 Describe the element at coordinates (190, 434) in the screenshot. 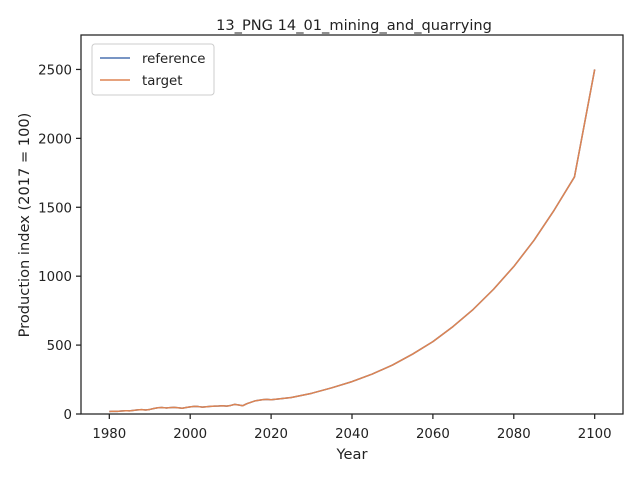

I see `x-tick-label: 2000` at that location.